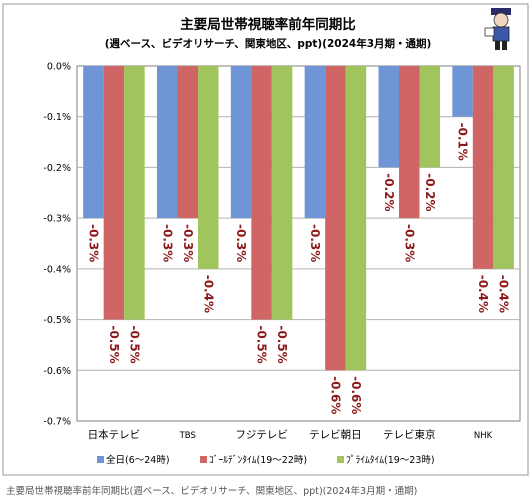 The height and width of the screenshot is (501, 532). I want to click on x-tick-label: NHK, so click(483, 436).